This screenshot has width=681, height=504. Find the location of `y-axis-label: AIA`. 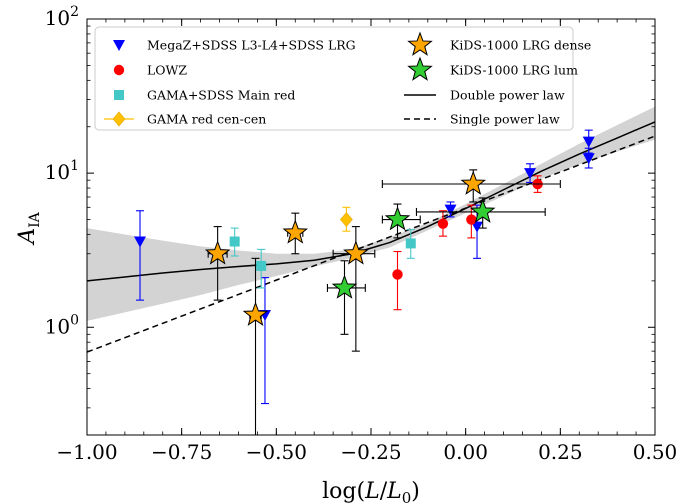

y-axis-label: AIA is located at coordinates (29, 228).